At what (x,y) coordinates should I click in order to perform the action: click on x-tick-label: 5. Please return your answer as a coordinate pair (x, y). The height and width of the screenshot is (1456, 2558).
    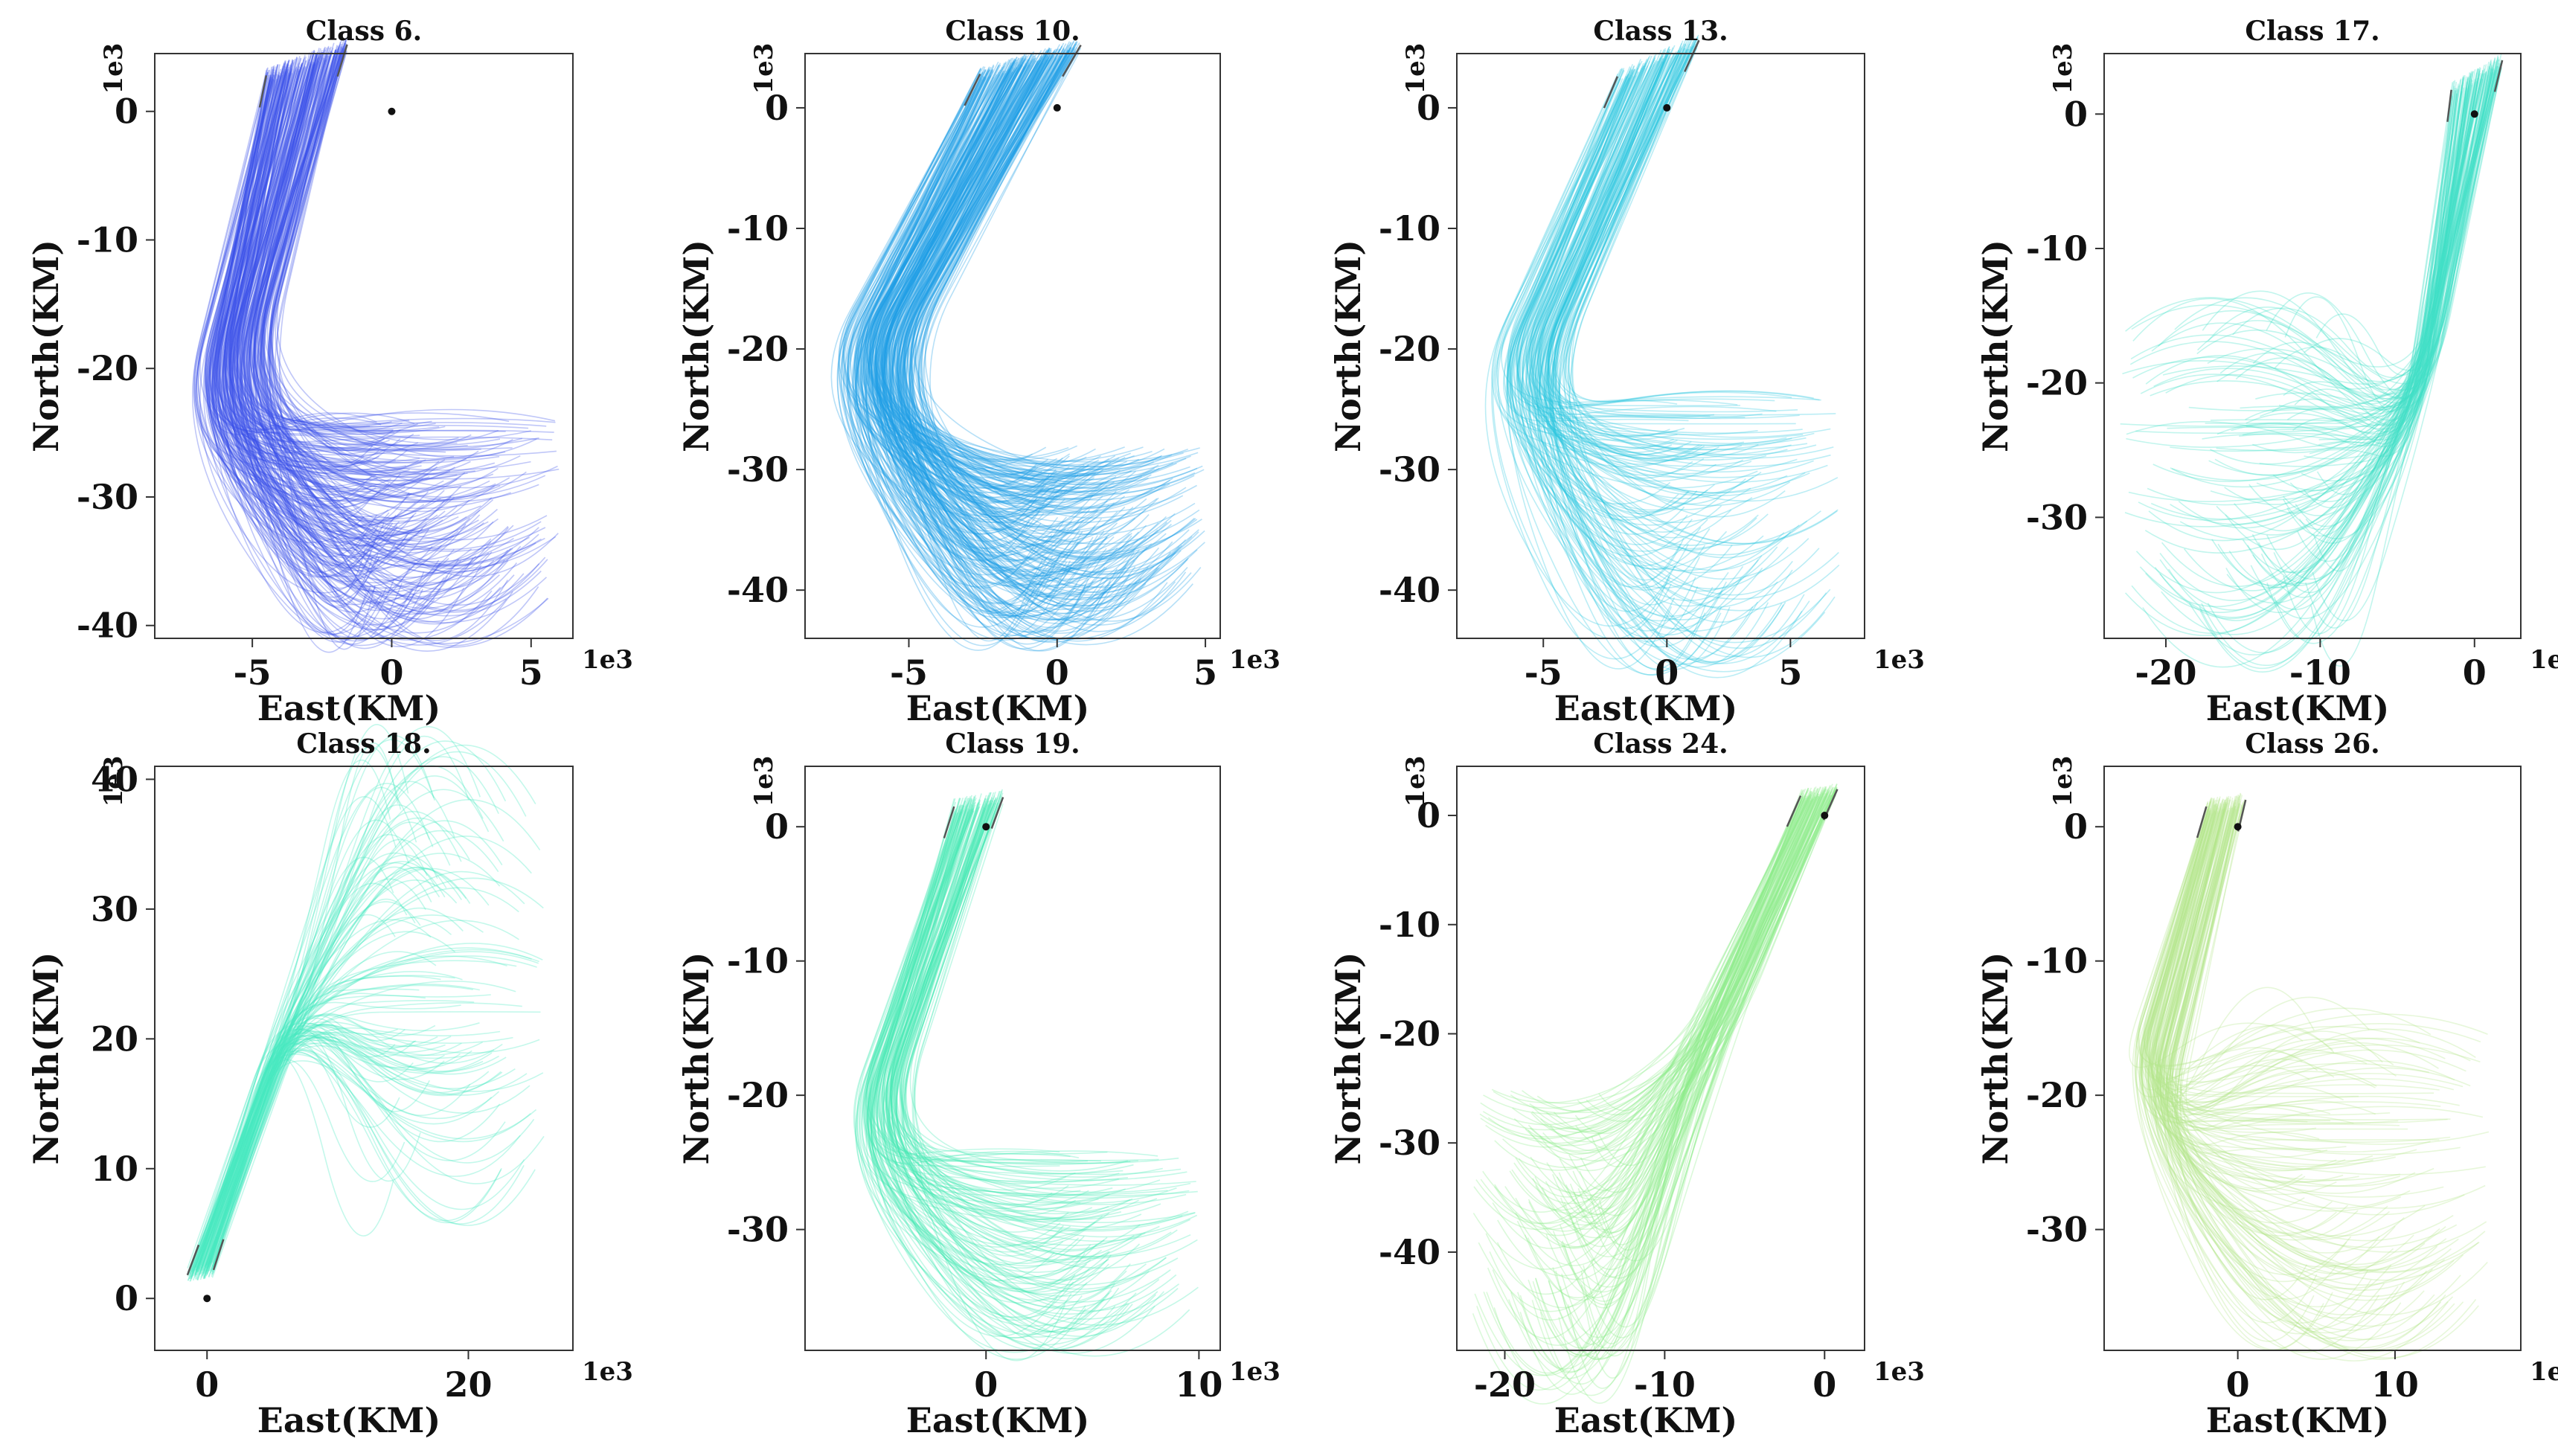
    Looking at the image, I should click on (1790, 672).